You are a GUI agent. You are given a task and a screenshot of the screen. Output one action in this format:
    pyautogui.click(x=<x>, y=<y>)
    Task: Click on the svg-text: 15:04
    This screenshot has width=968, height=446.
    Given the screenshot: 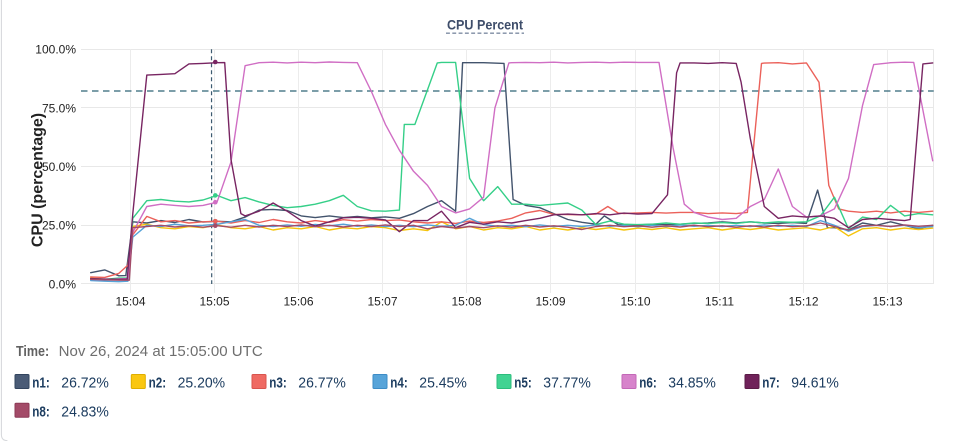 What is the action you would take?
    pyautogui.click(x=130, y=302)
    